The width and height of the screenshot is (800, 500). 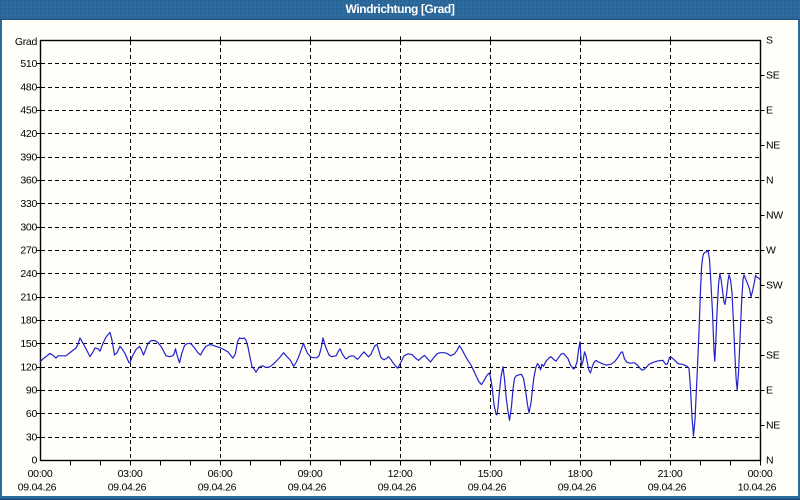 What do you see at coordinates (774, 216) in the screenshot?
I see `svg-text: NW` at bounding box center [774, 216].